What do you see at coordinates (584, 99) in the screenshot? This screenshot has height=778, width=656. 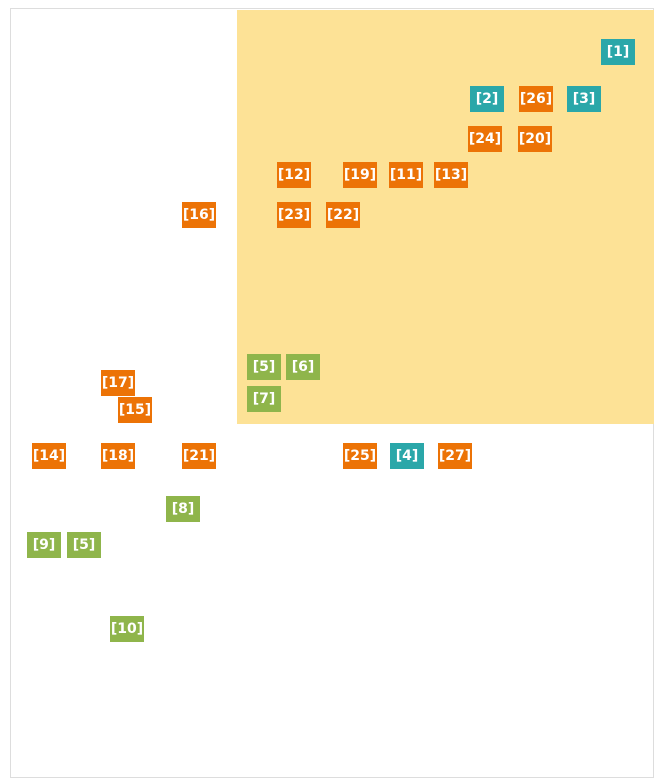 I see `reference-box: [3]` at bounding box center [584, 99].